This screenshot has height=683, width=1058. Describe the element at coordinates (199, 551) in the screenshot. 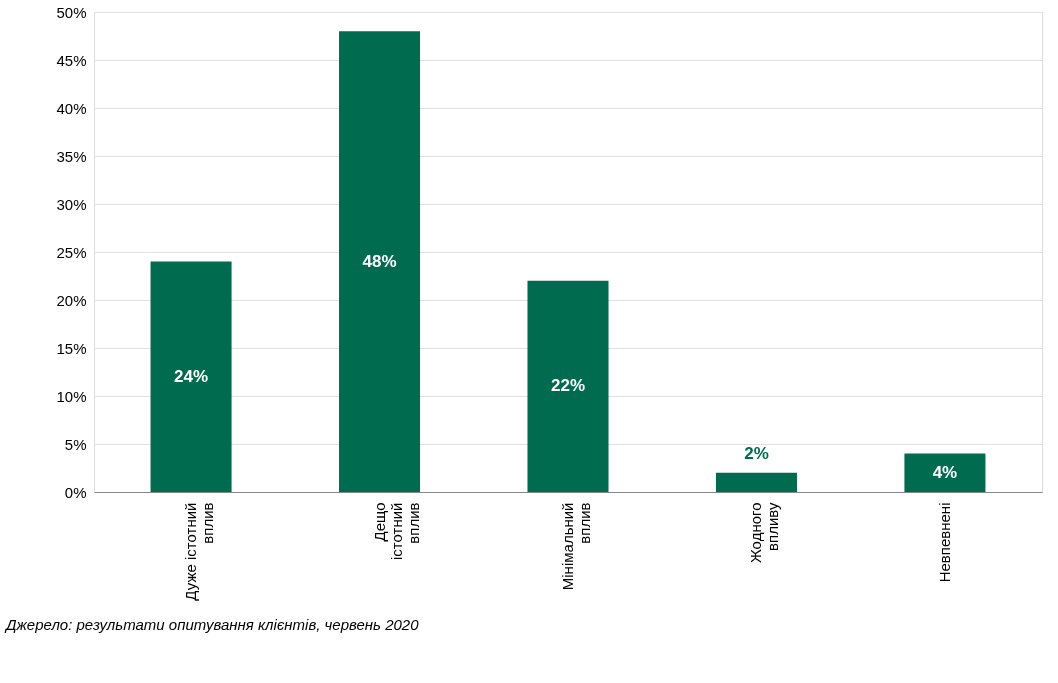

I see `x-tick-label: Дуже істотний вплив` at that location.